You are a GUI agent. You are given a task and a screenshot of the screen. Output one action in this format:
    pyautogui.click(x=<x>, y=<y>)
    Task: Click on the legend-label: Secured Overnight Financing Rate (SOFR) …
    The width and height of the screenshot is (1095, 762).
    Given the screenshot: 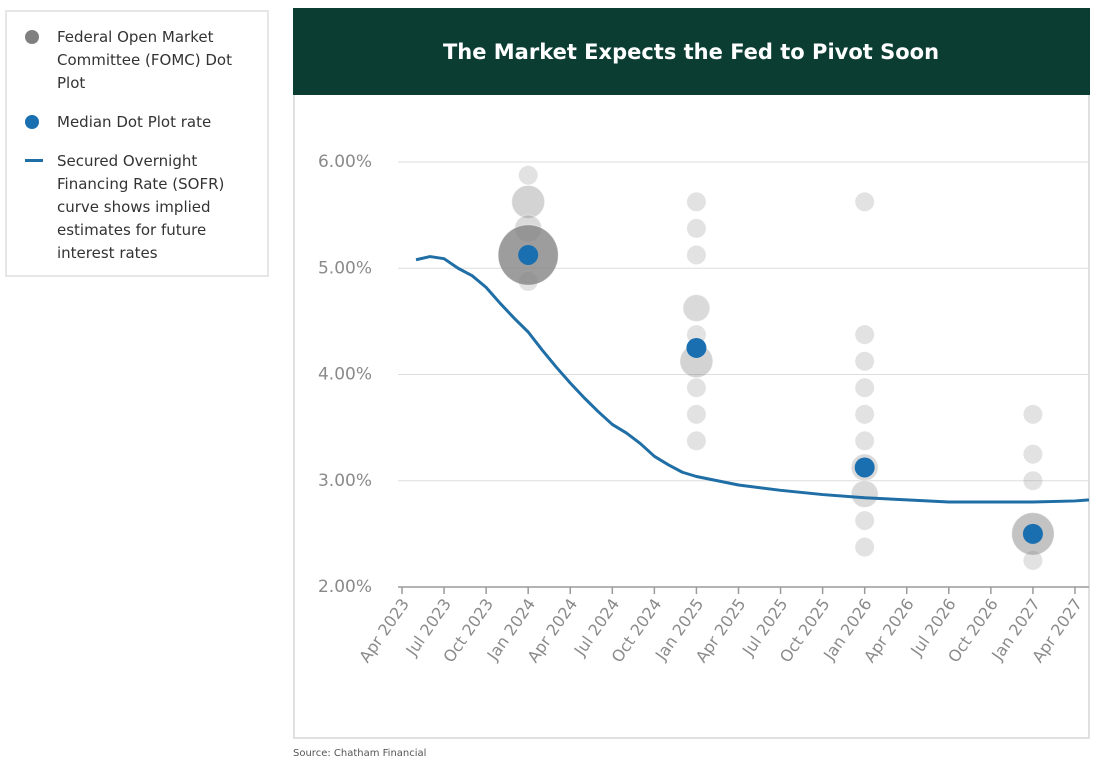 What is the action you would take?
    pyautogui.click(x=141, y=207)
    